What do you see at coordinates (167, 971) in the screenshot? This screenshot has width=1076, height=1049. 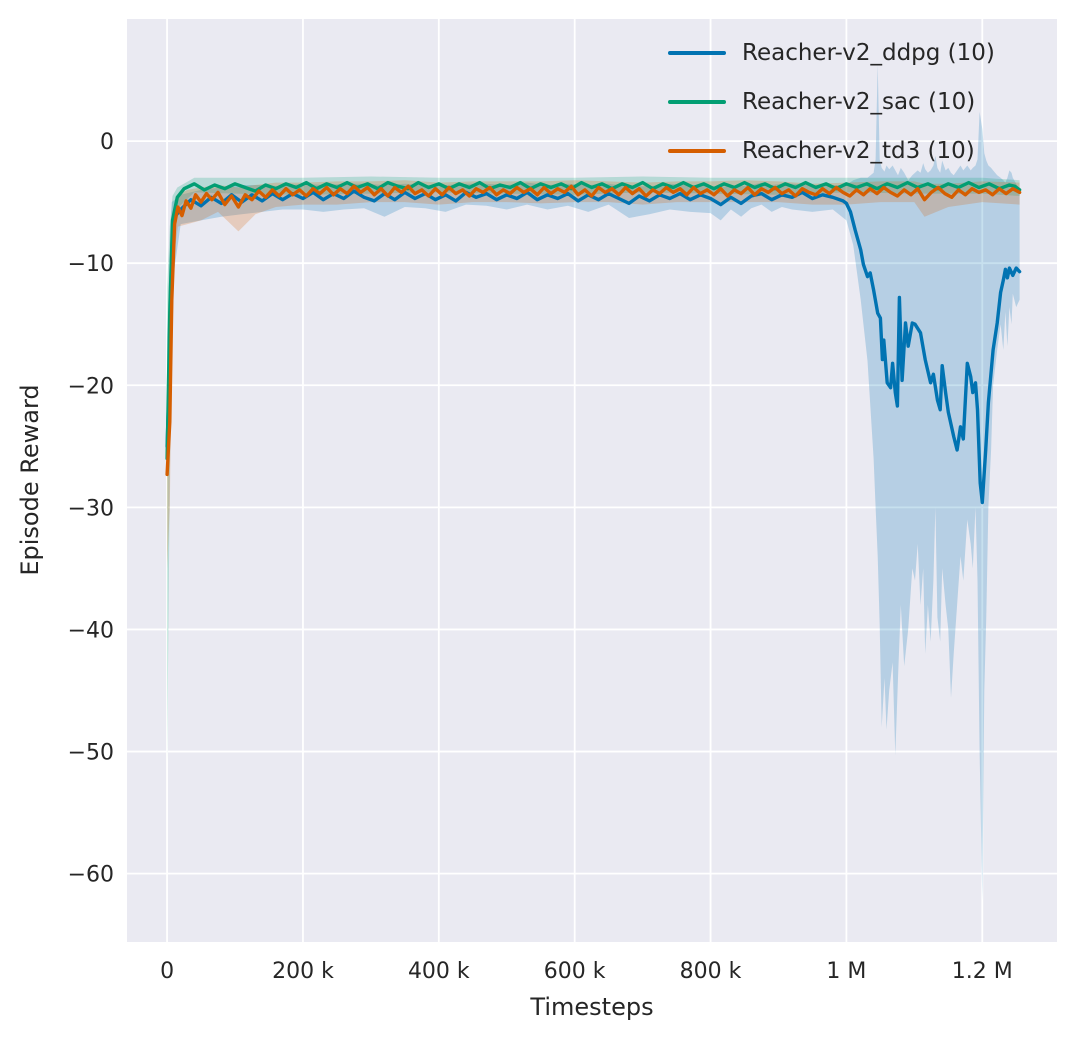 I see `x-tick-label: 0` at bounding box center [167, 971].